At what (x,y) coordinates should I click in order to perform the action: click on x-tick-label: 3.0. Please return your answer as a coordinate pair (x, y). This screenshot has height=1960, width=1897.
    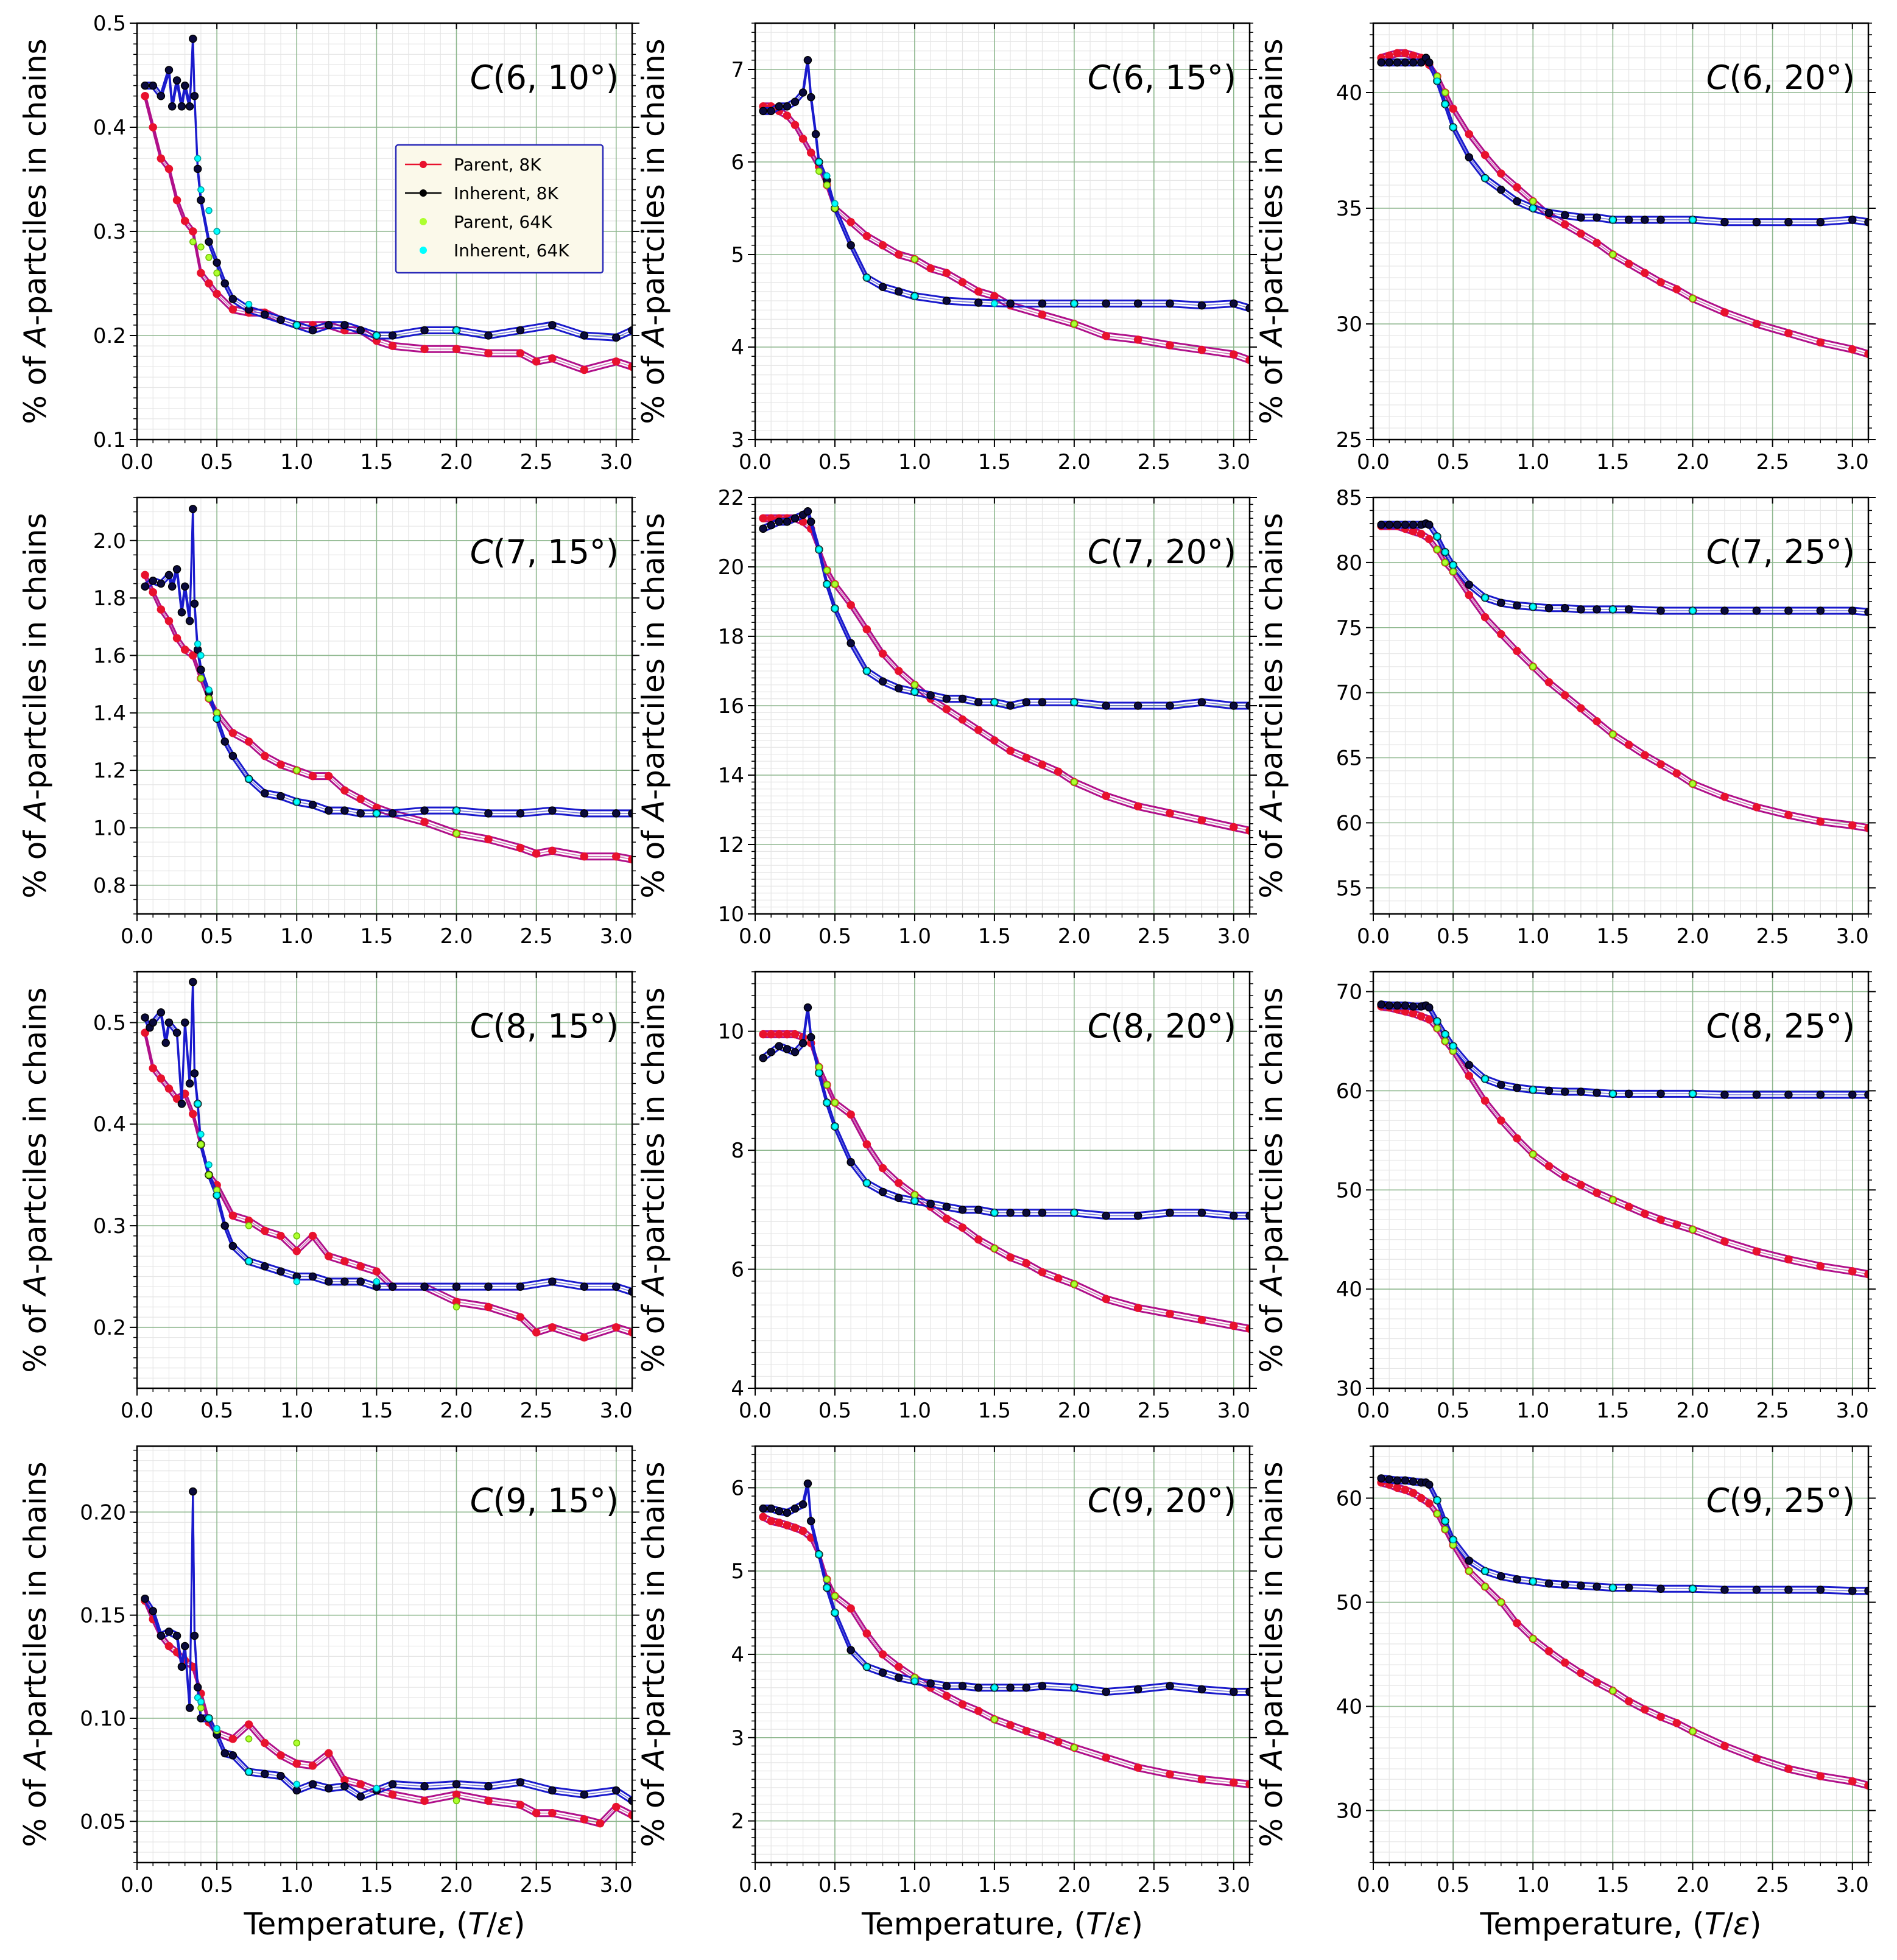
    Looking at the image, I should click on (1853, 1411).